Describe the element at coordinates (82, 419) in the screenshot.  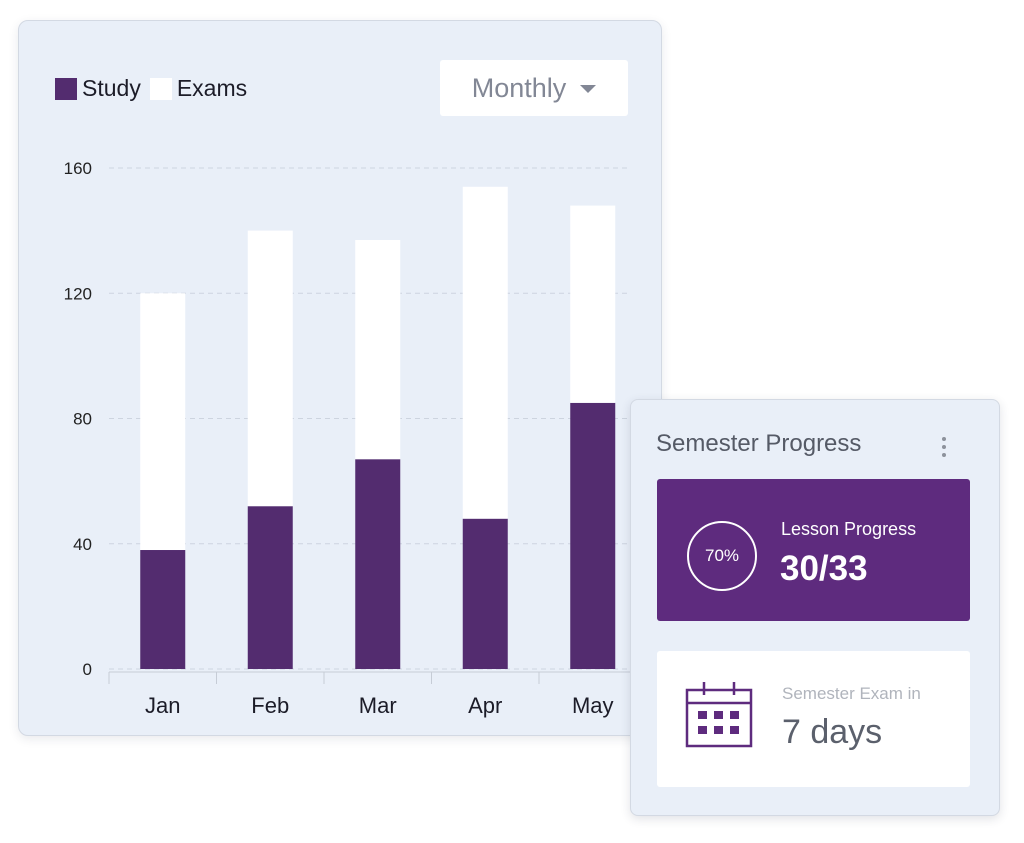
I see `y-tick-label: 80` at that location.